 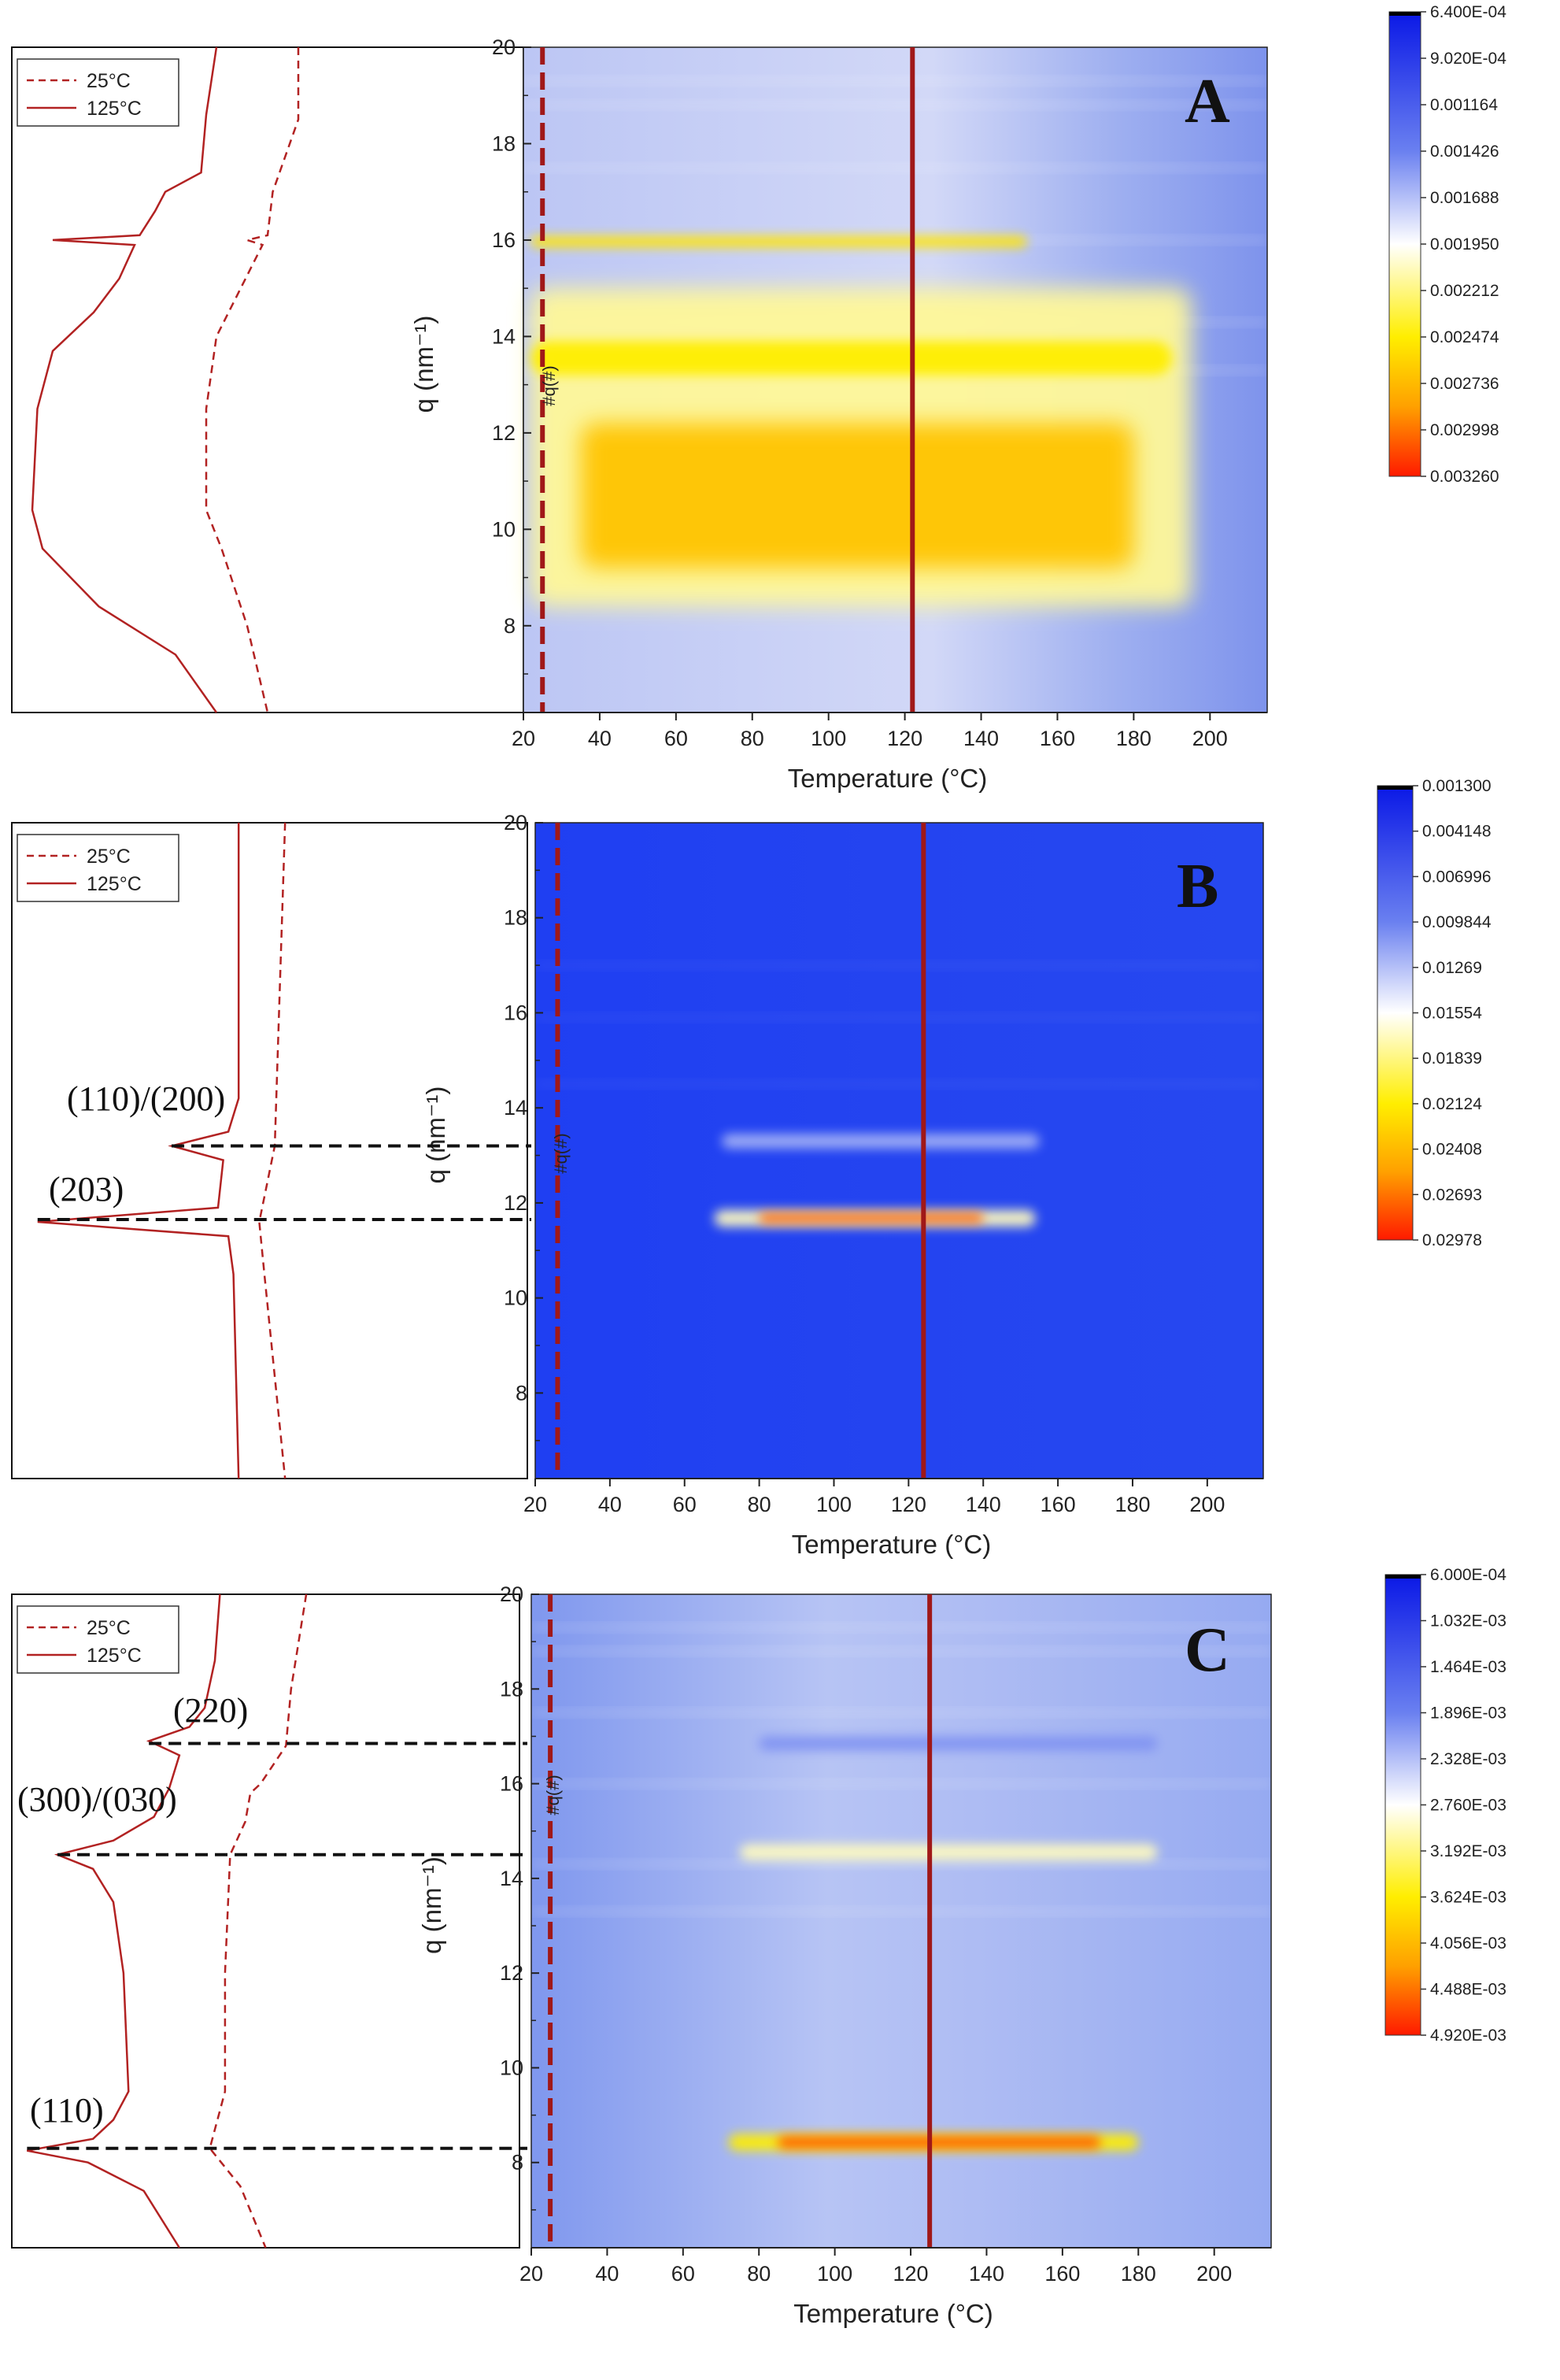 I want to click on colorbar-tick-label: 0.002474, so click(x=1464, y=337).